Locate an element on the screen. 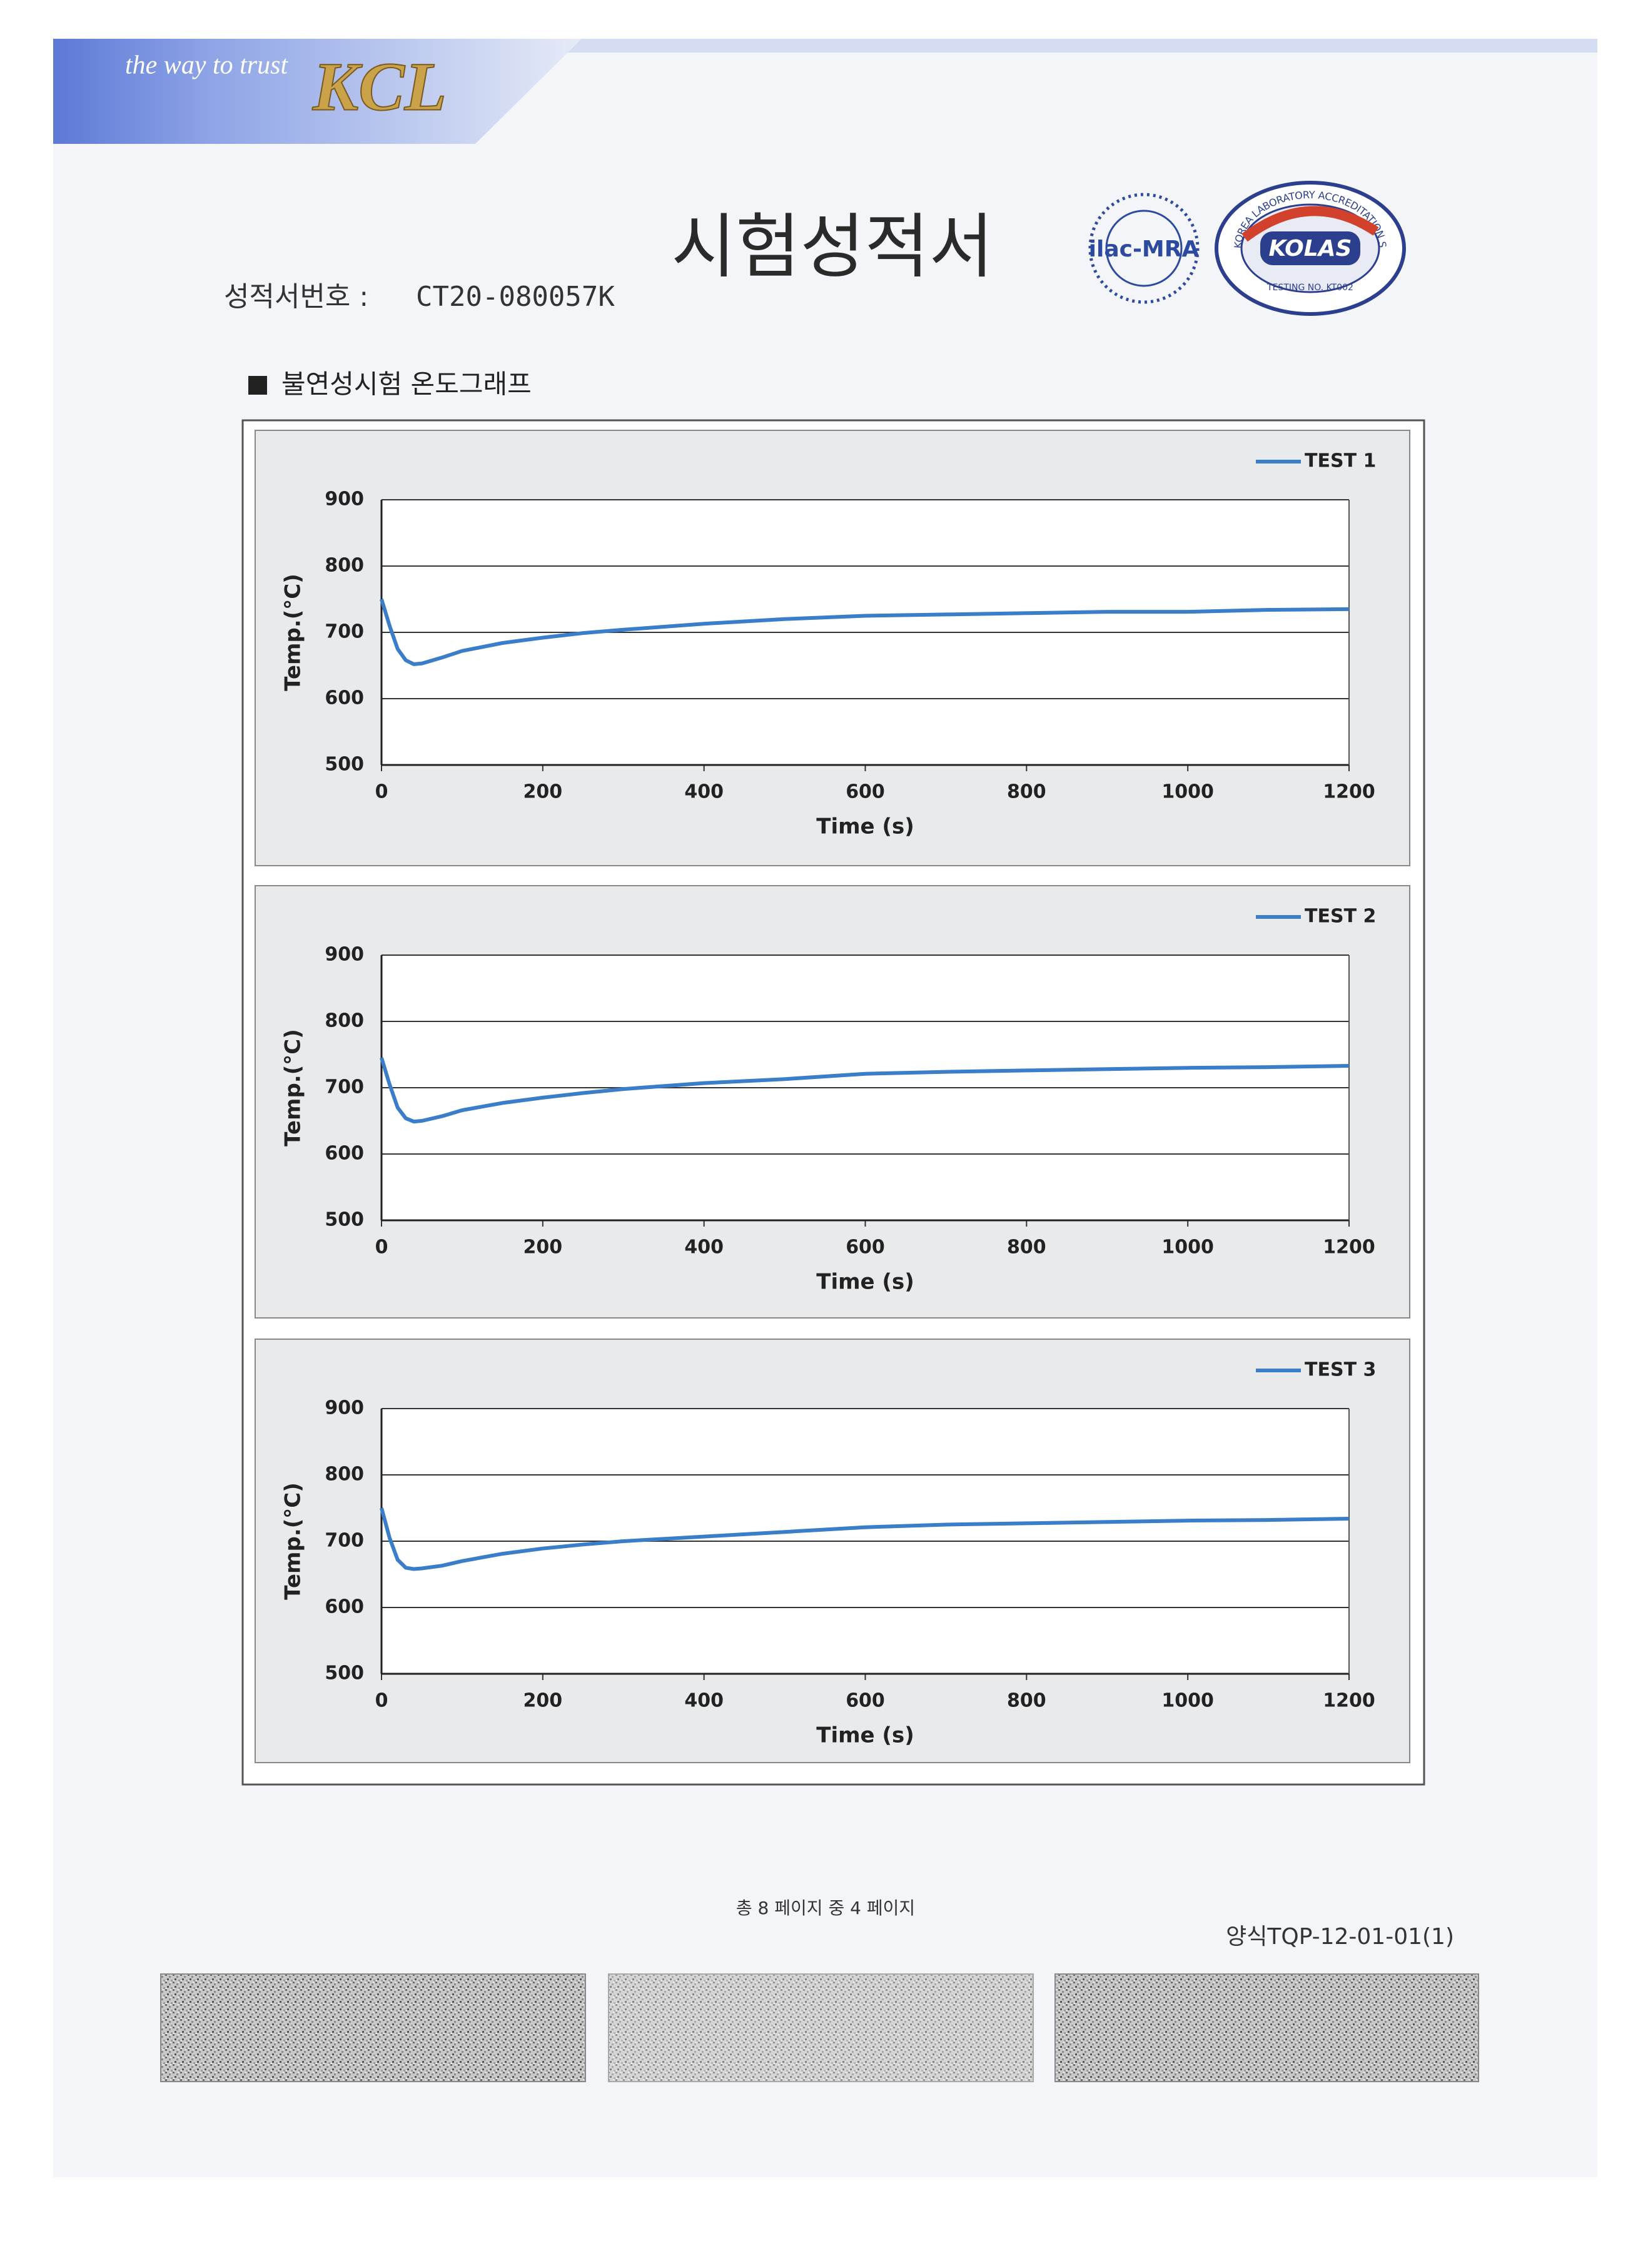 The height and width of the screenshot is (2268, 1648). logo-badge is located at coordinates (1310, 248).